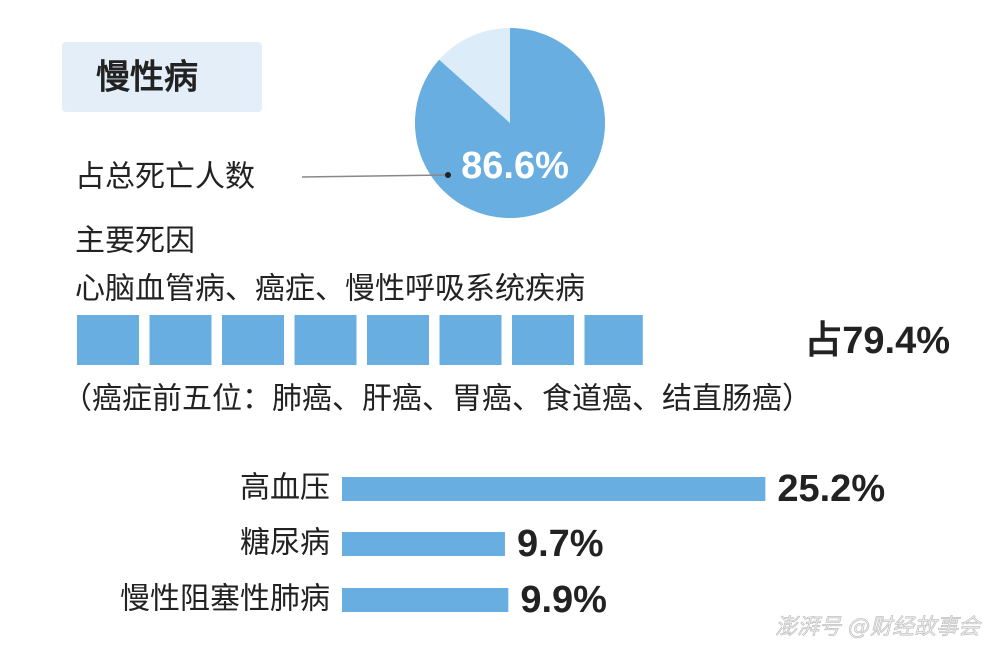  What do you see at coordinates (285, 543) in the screenshot?
I see `bar-label: 糖尿病` at bounding box center [285, 543].